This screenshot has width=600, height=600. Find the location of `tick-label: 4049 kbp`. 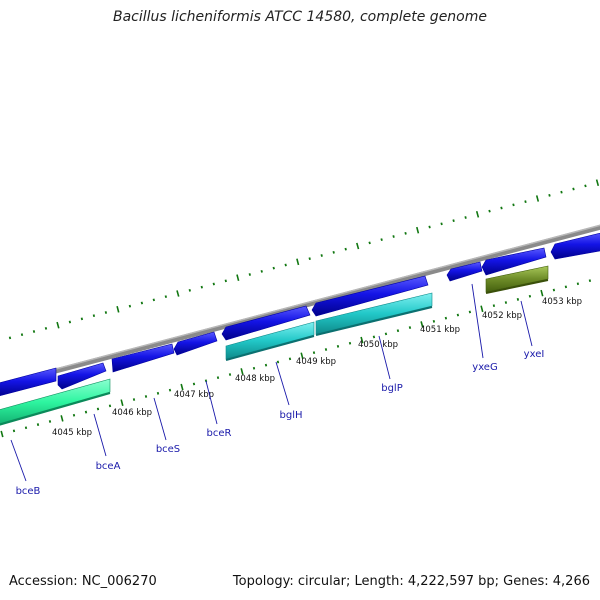

tick-label: 4049 kbp is located at coordinates (316, 362).